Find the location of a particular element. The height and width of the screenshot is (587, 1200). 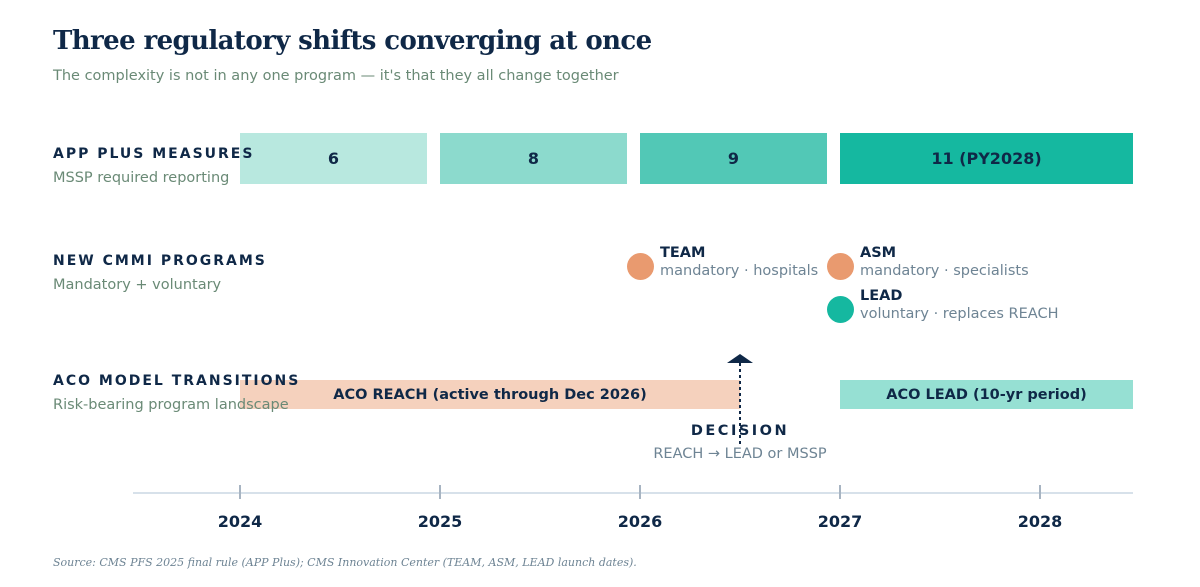

row-label-aco-model-transitions: ACO MODEL TRANSITIONS is located at coordinates (177, 381).